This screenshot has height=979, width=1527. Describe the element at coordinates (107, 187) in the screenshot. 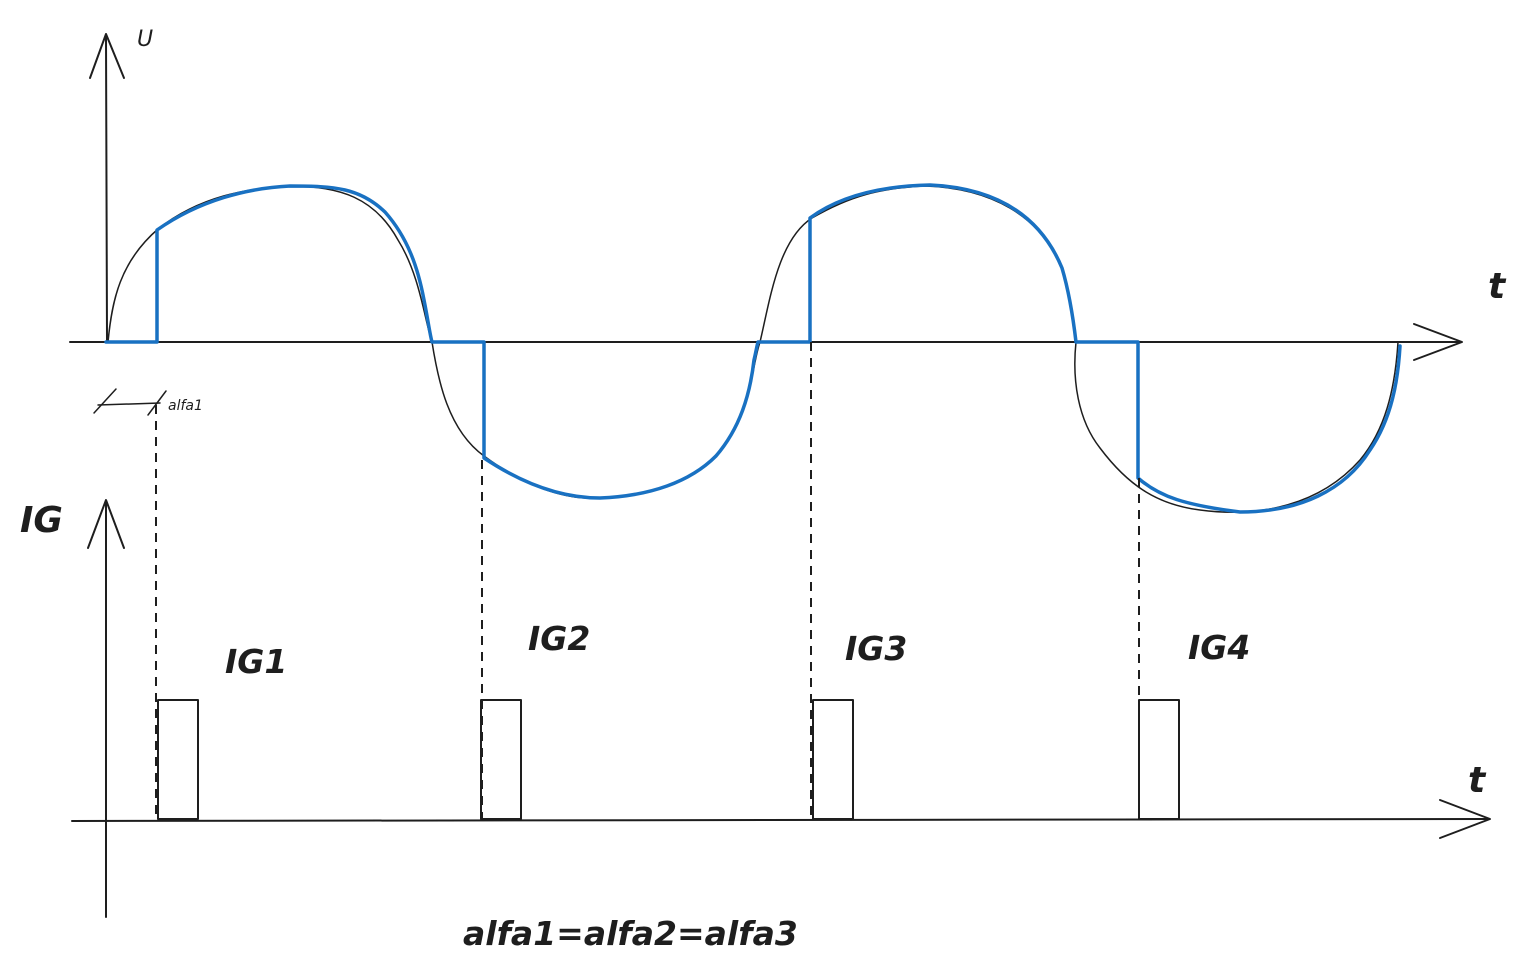

I see `voltage-axis` at that location.